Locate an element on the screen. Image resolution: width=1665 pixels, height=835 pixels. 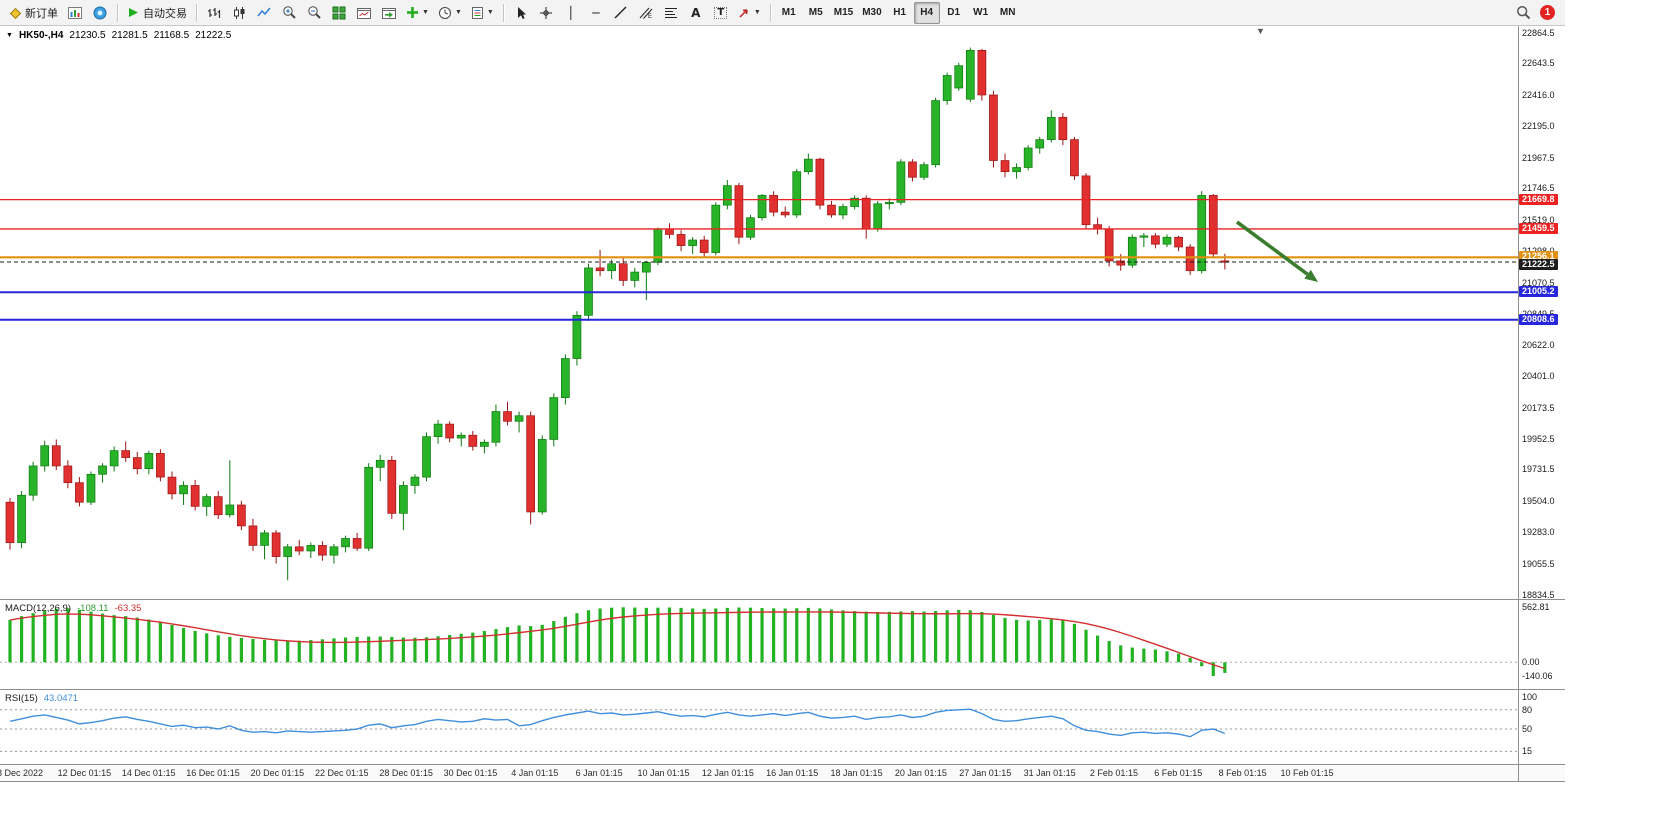
timeframe-h1: H1 is located at coordinates (900, 13).